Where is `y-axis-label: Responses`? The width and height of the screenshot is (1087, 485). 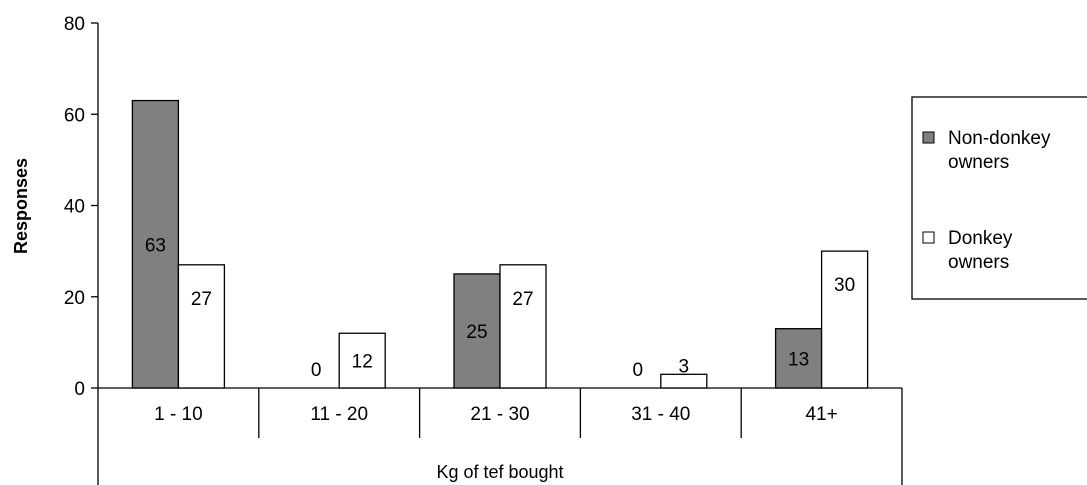 y-axis-label: Responses is located at coordinates (21, 206).